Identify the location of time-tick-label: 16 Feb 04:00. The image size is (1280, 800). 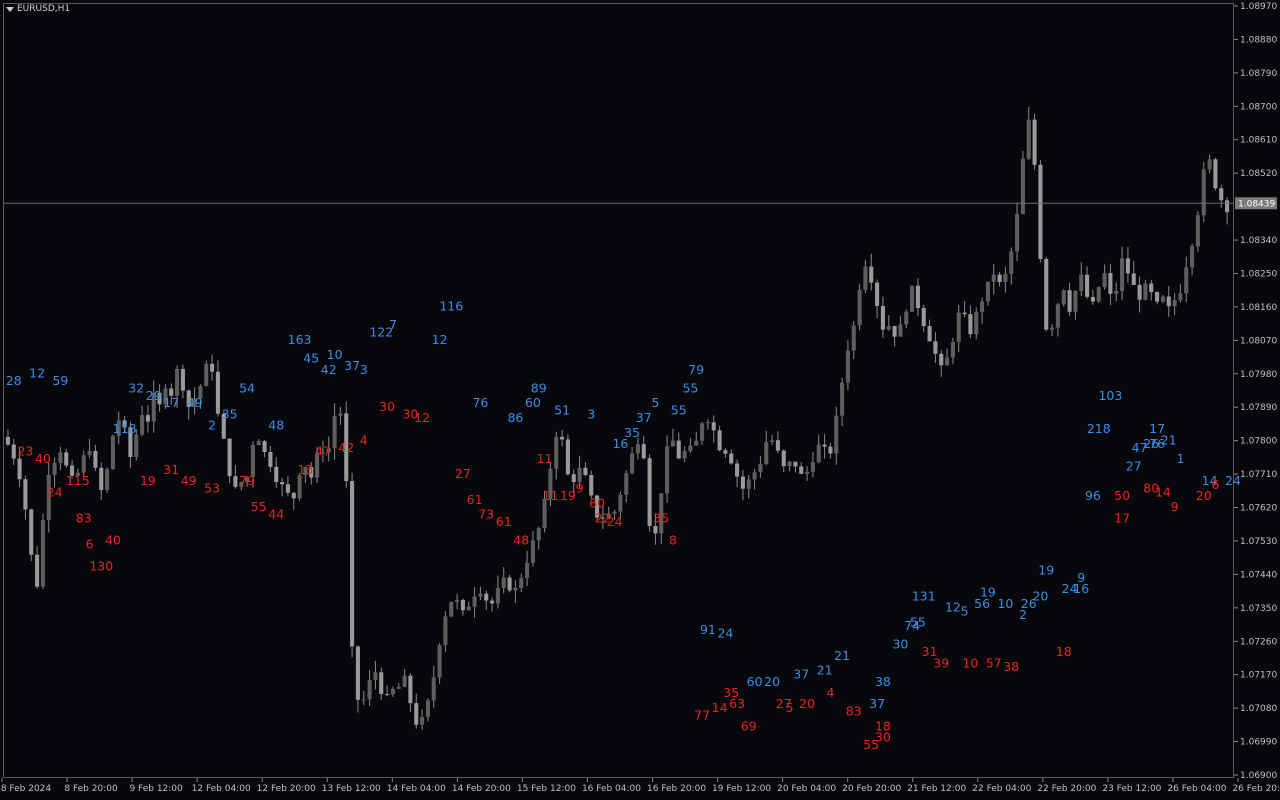
(611, 789).